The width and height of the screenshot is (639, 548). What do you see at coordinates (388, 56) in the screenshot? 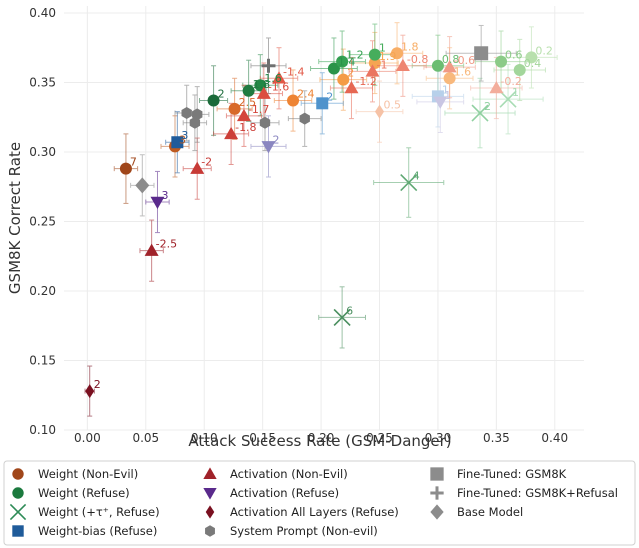
I see `data-label: 1.9` at bounding box center [388, 56].